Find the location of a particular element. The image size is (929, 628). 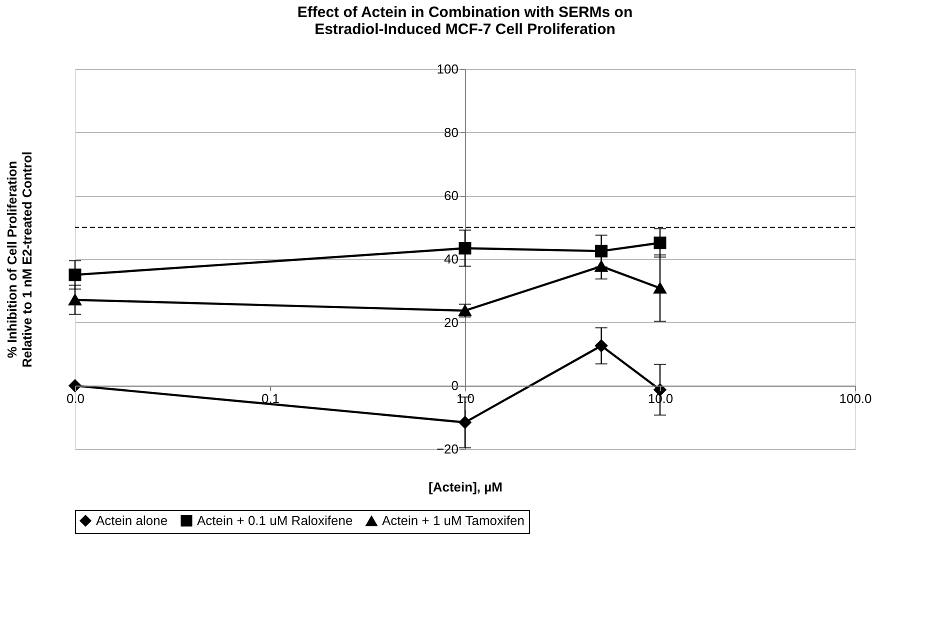

y-tick-label: 60 is located at coordinates (451, 196).